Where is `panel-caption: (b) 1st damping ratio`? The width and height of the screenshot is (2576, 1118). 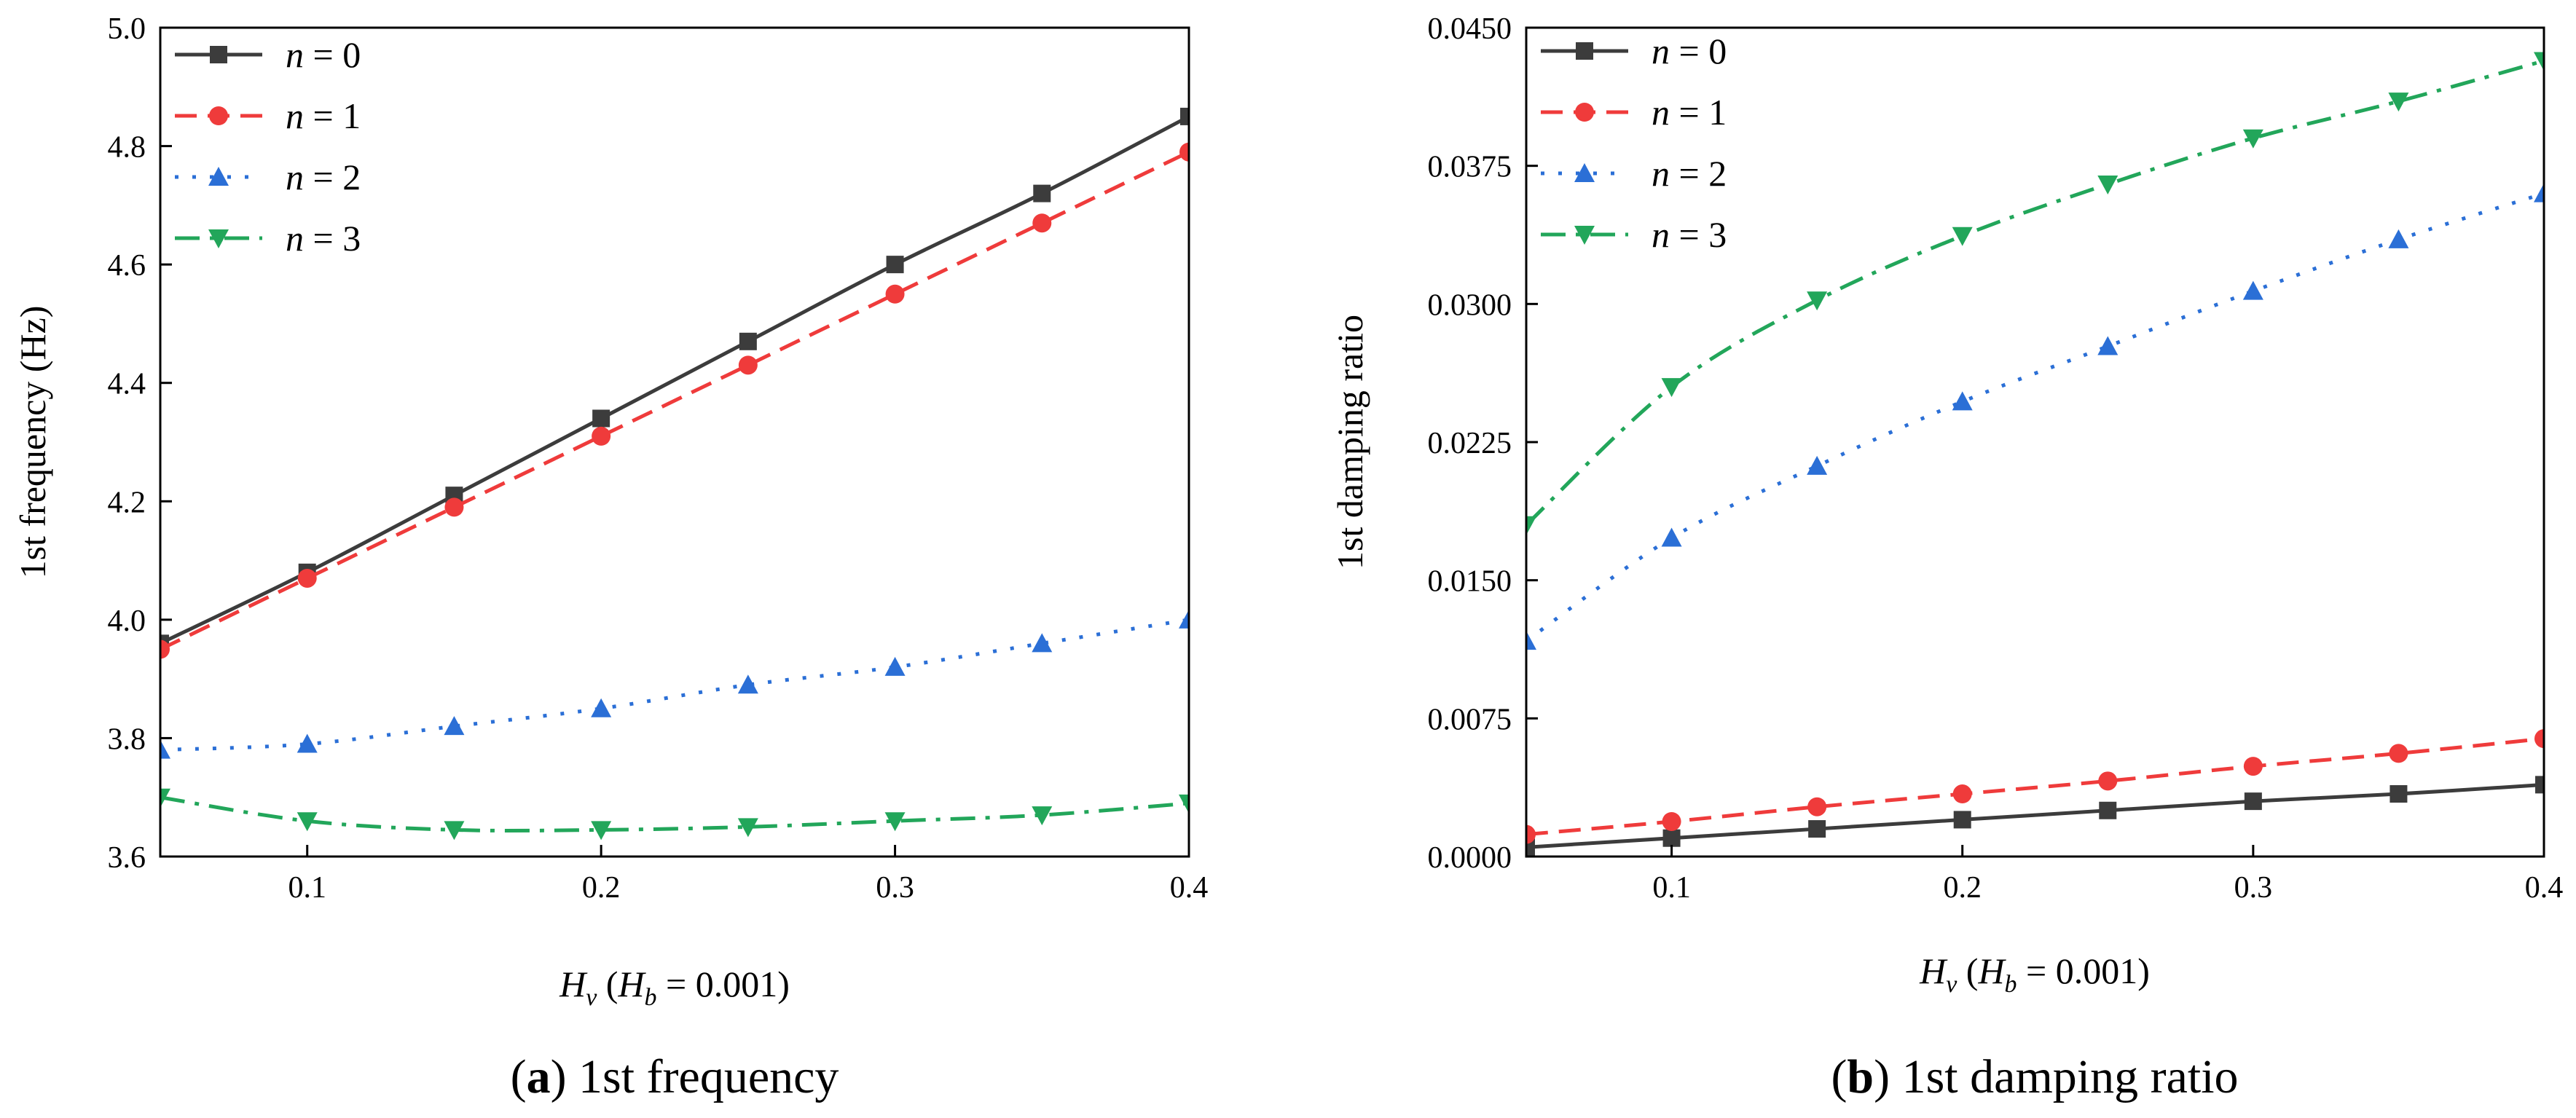 panel-caption: (b) 1st damping ratio is located at coordinates (2034, 1076).